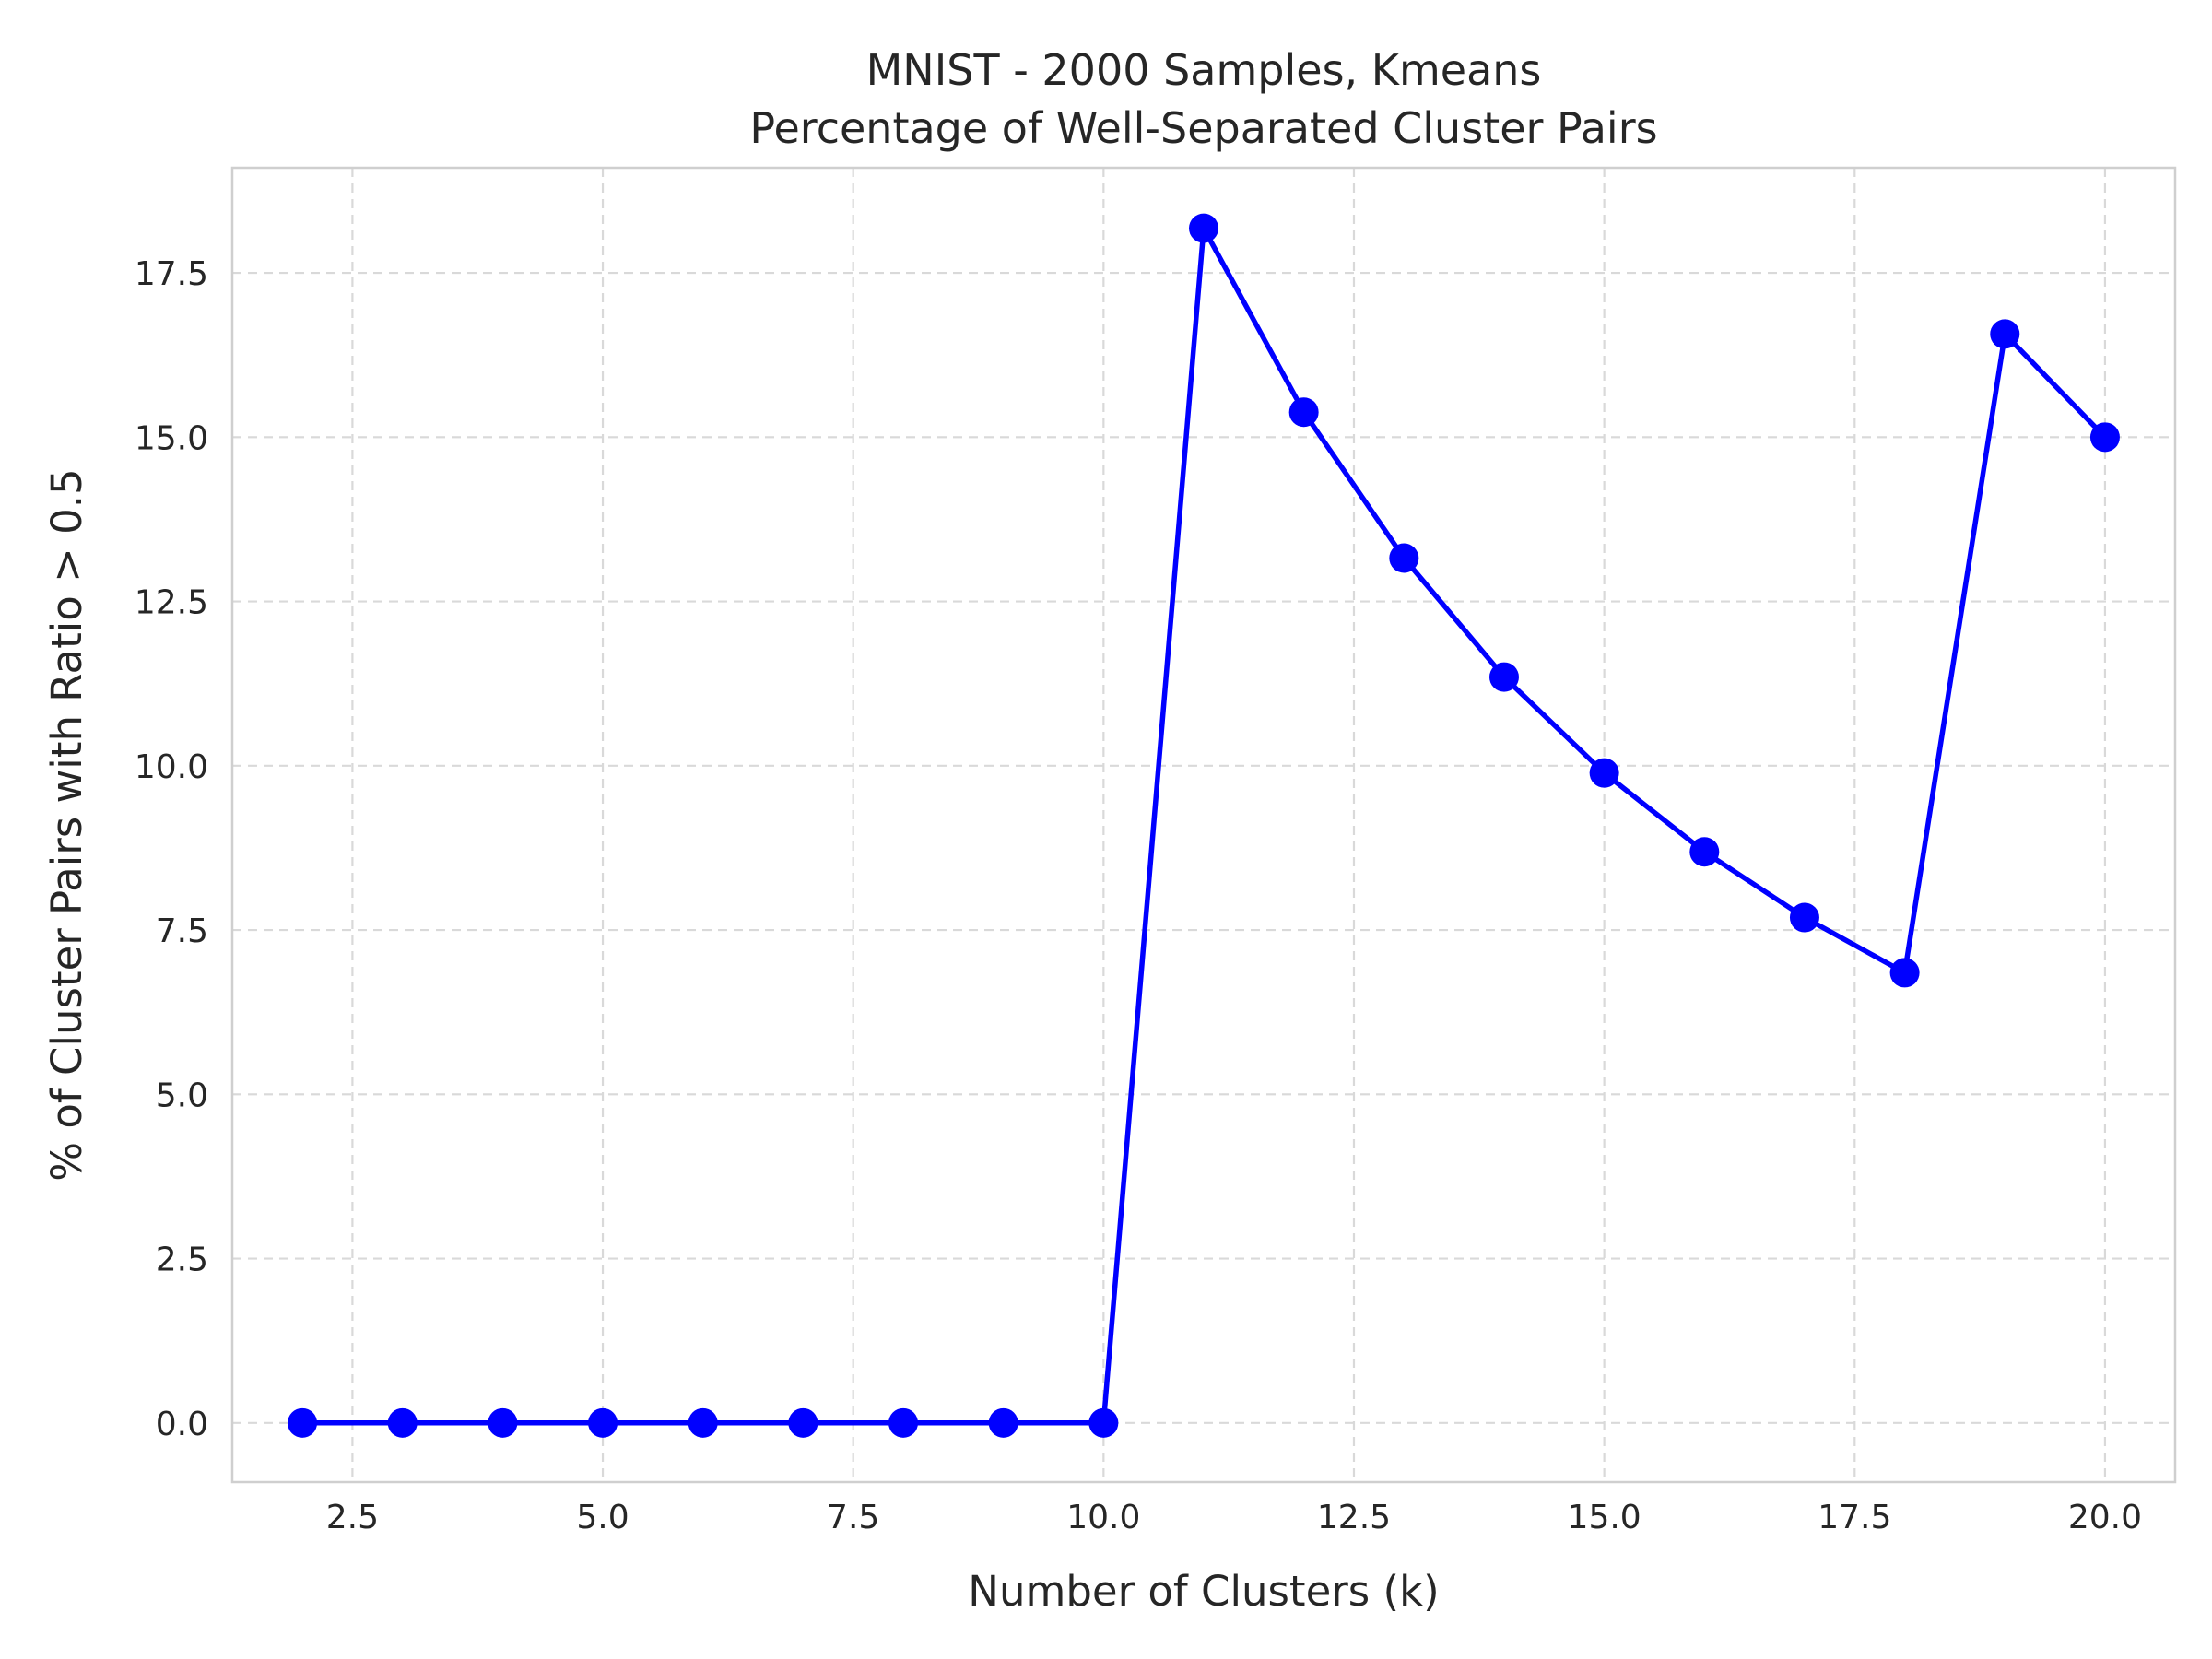 This screenshot has width=2212, height=1659. What do you see at coordinates (1204, 70) in the screenshot?
I see `chart-title: MNIST - 2000 Samples, Kmeans` at bounding box center [1204, 70].